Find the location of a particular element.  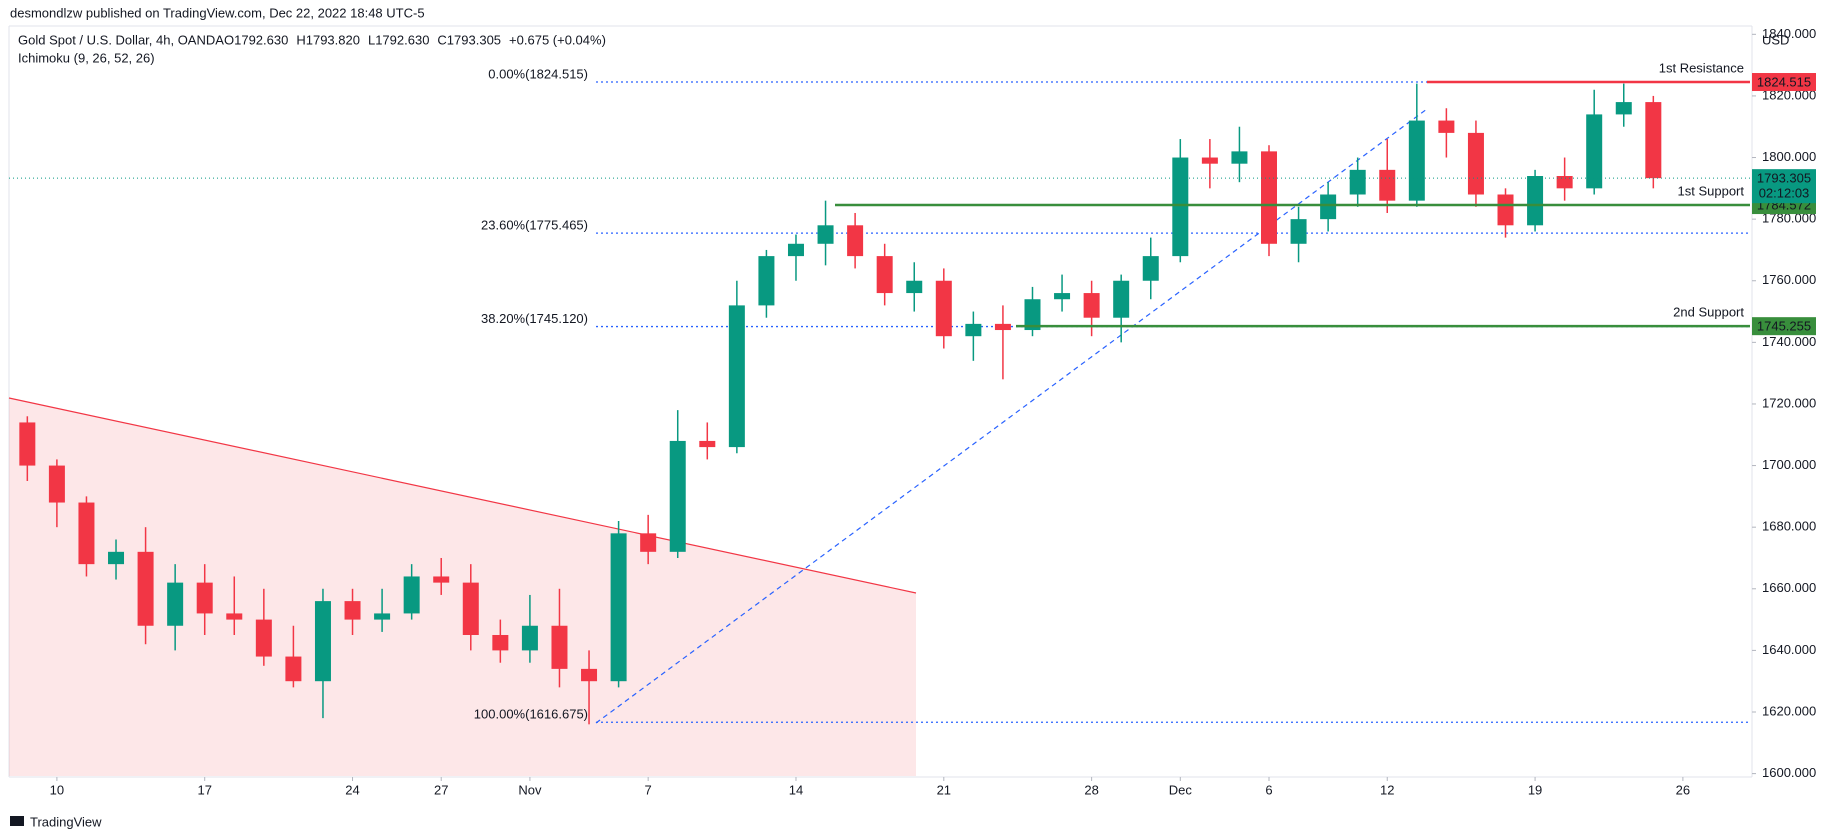

x-tick-label: 21 is located at coordinates (944, 789).